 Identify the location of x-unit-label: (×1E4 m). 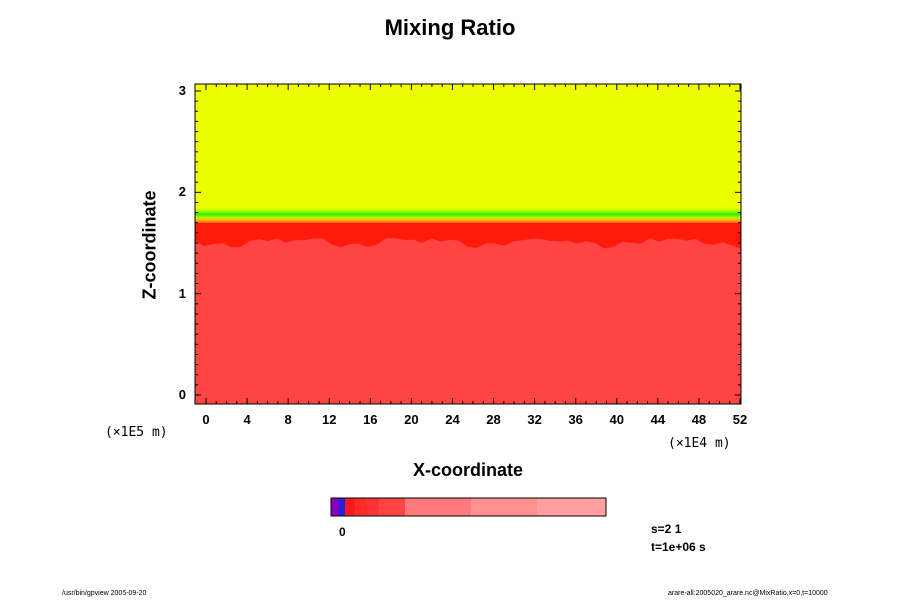
(699, 443).